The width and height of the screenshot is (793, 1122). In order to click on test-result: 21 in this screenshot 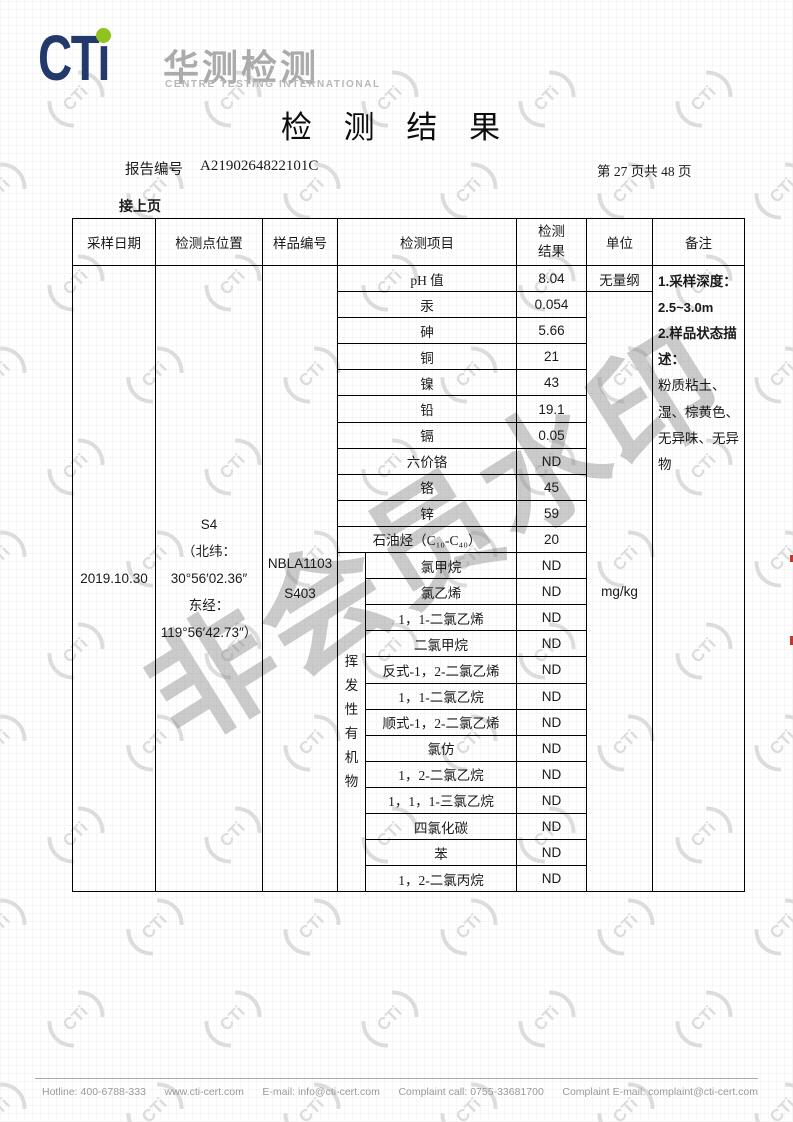, I will do `click(551, 357)`.